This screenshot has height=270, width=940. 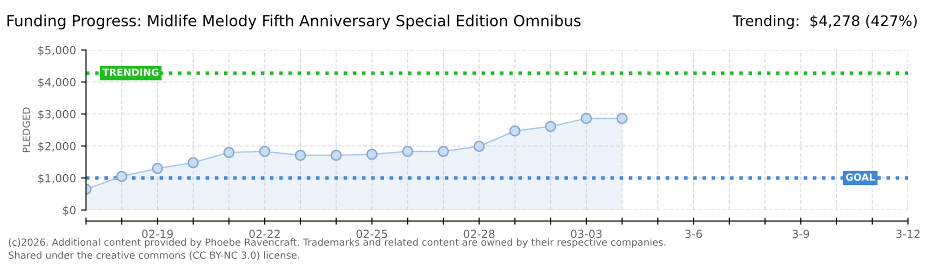 What do you see at coordinates (57, 51) in the screenshot?
I see `y-tick-label: $5,000` at bounding box center [57, 51].